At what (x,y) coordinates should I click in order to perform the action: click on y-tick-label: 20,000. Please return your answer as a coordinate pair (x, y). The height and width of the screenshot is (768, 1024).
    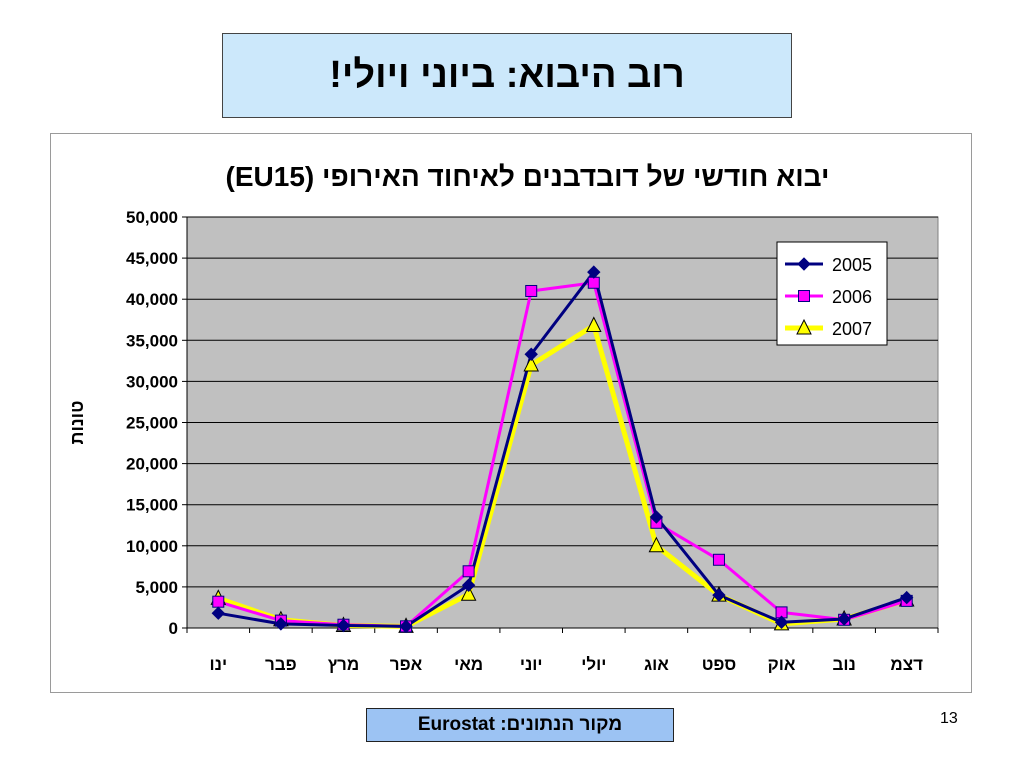
    Looking at the image, I should click on (152, 464).